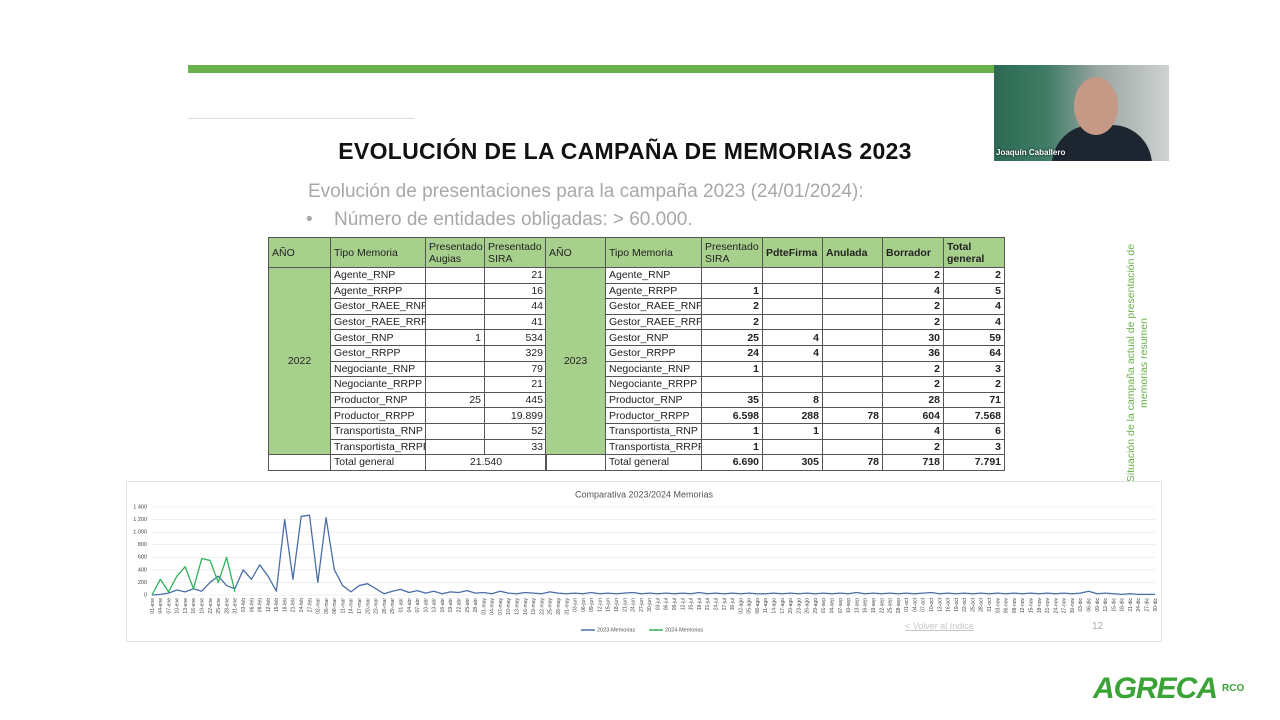 The image size is (1280, 720). I want to click on cell: 71, so click(974, 400).